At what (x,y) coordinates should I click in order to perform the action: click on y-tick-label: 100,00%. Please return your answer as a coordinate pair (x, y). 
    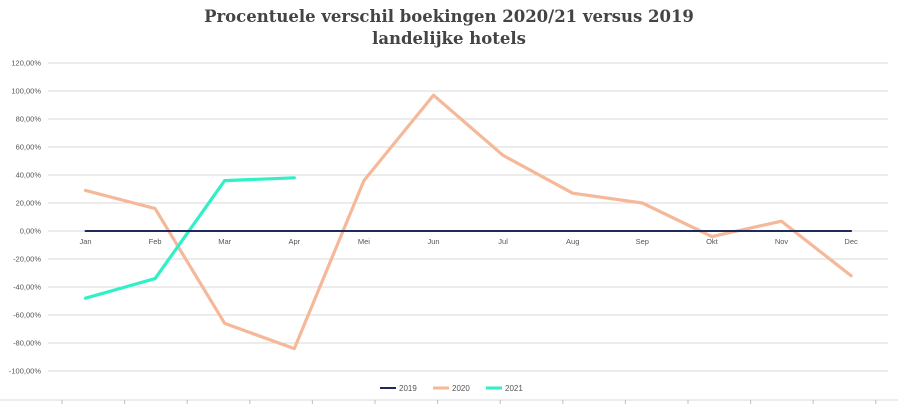
    Looking at the image, I should click on (26, 91).